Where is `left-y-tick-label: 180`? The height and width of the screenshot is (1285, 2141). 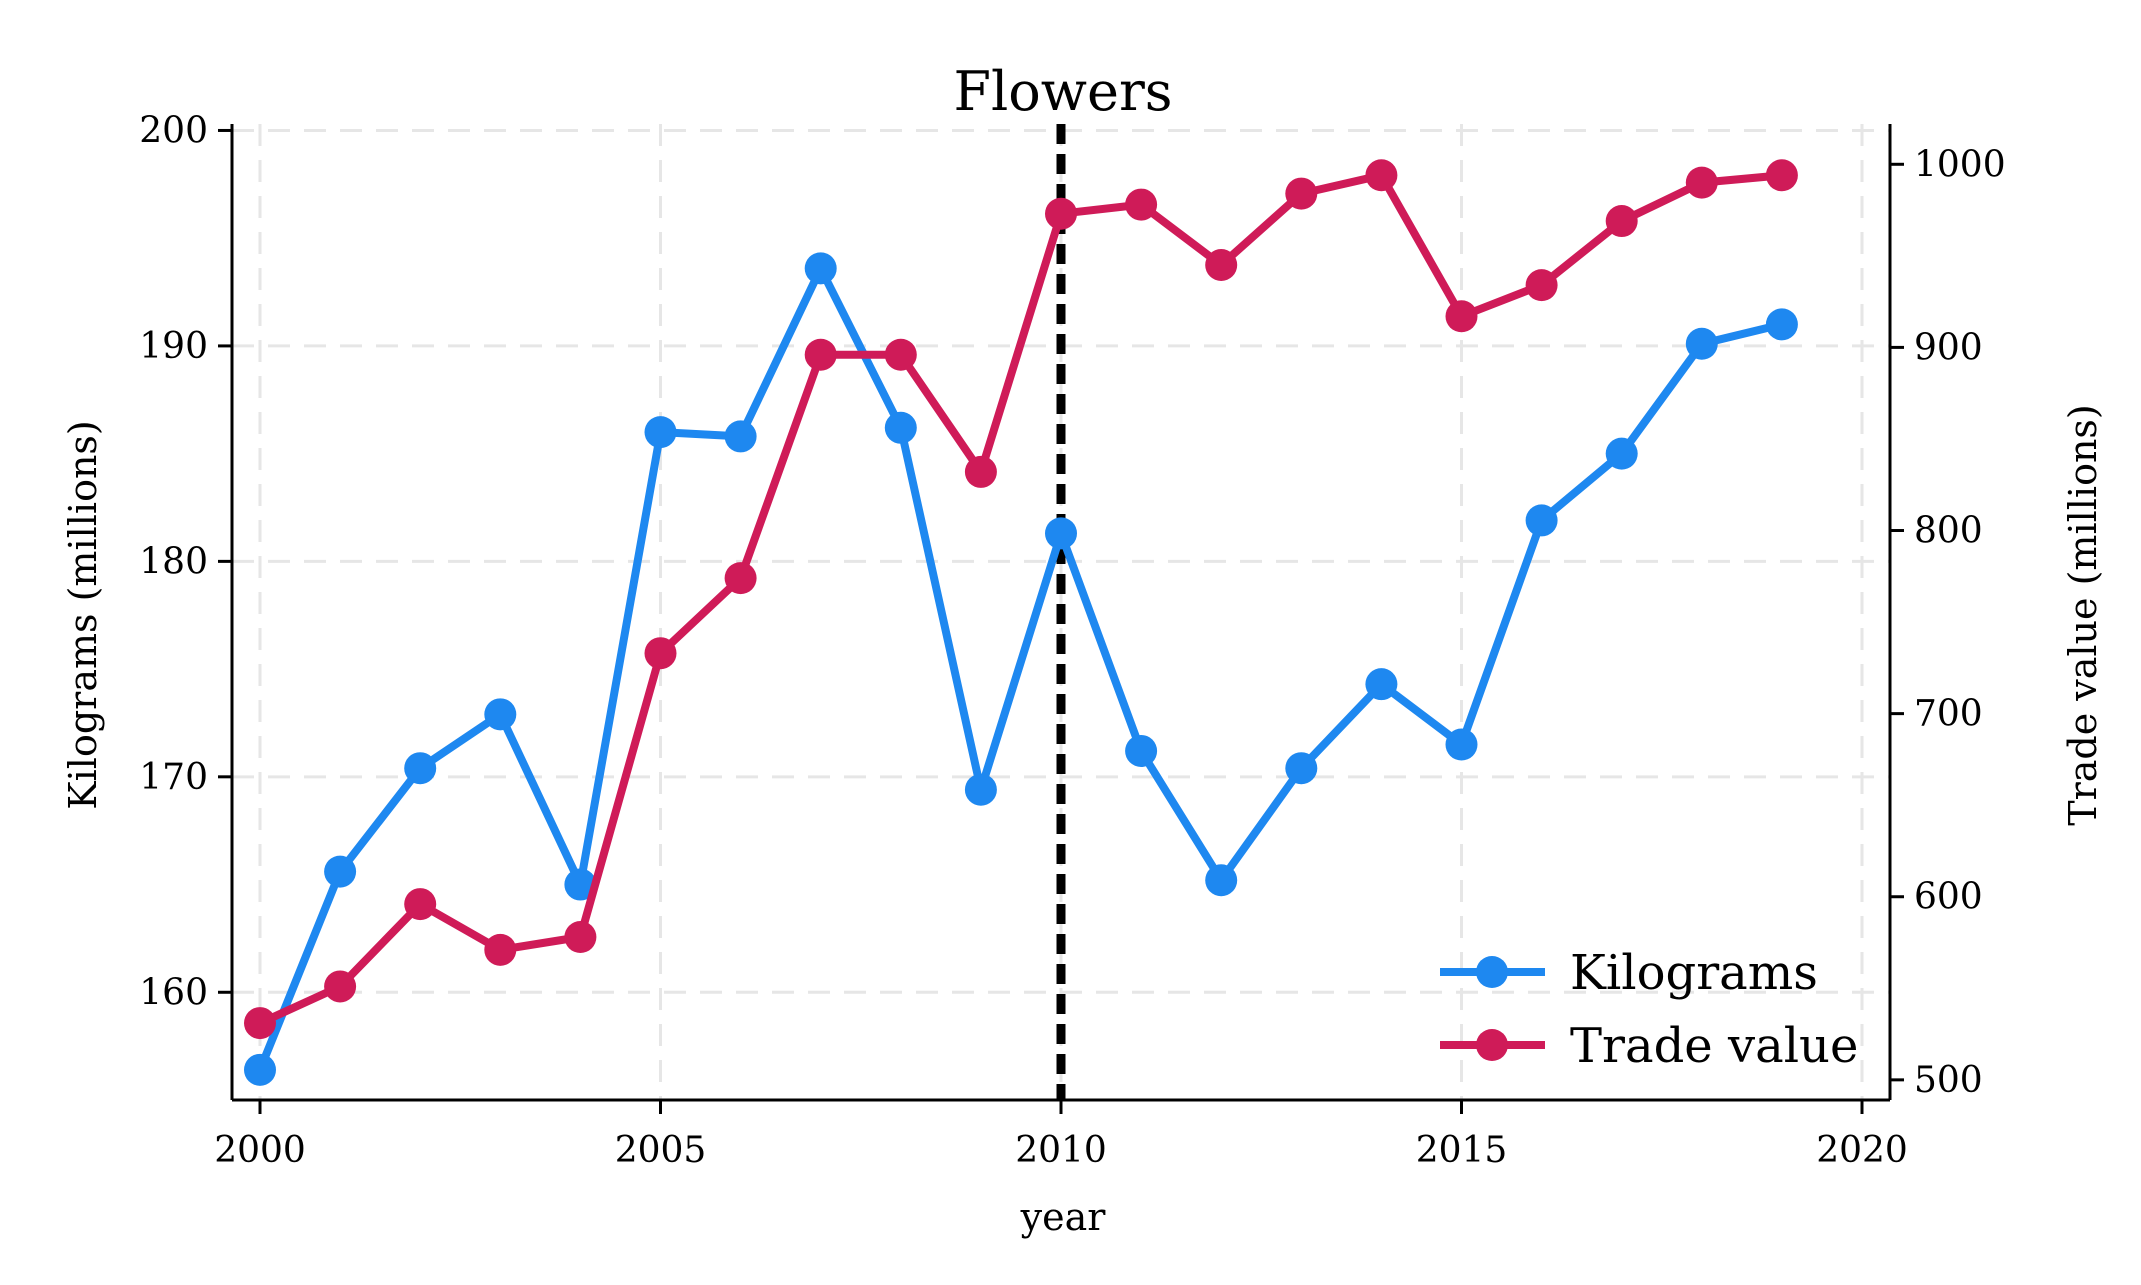 left-y-tick-label: 180 is located at coordinates (173, 561).